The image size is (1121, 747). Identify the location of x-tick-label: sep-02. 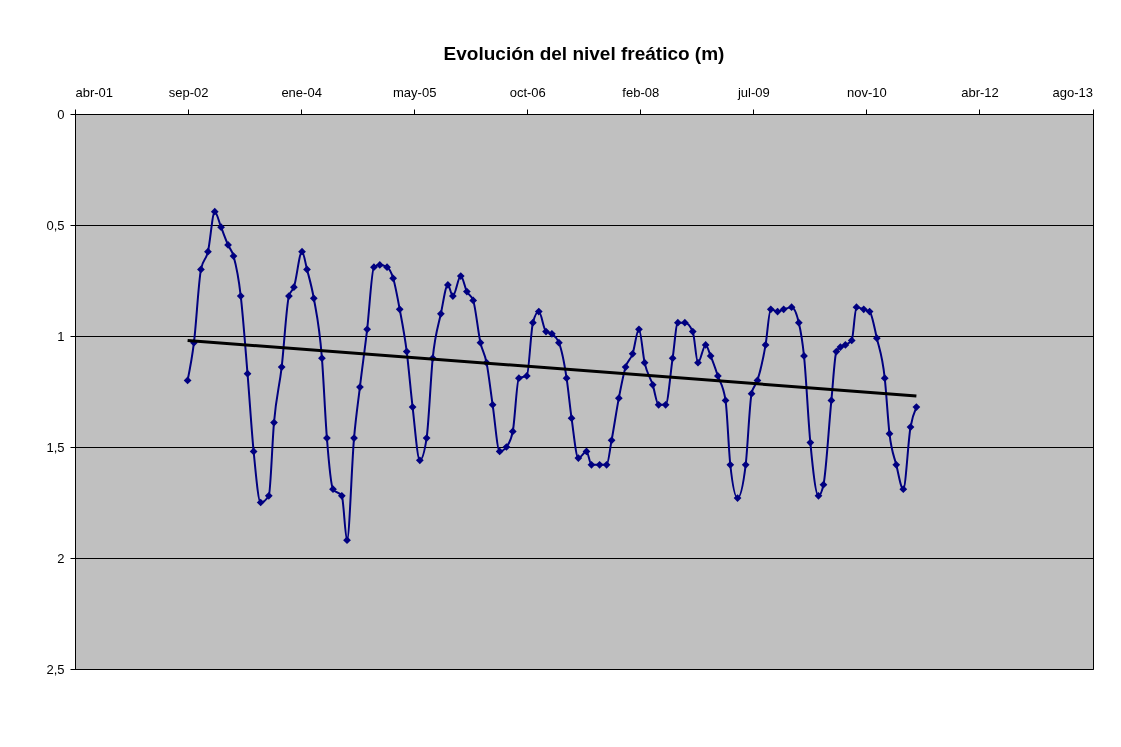
(188, 92).